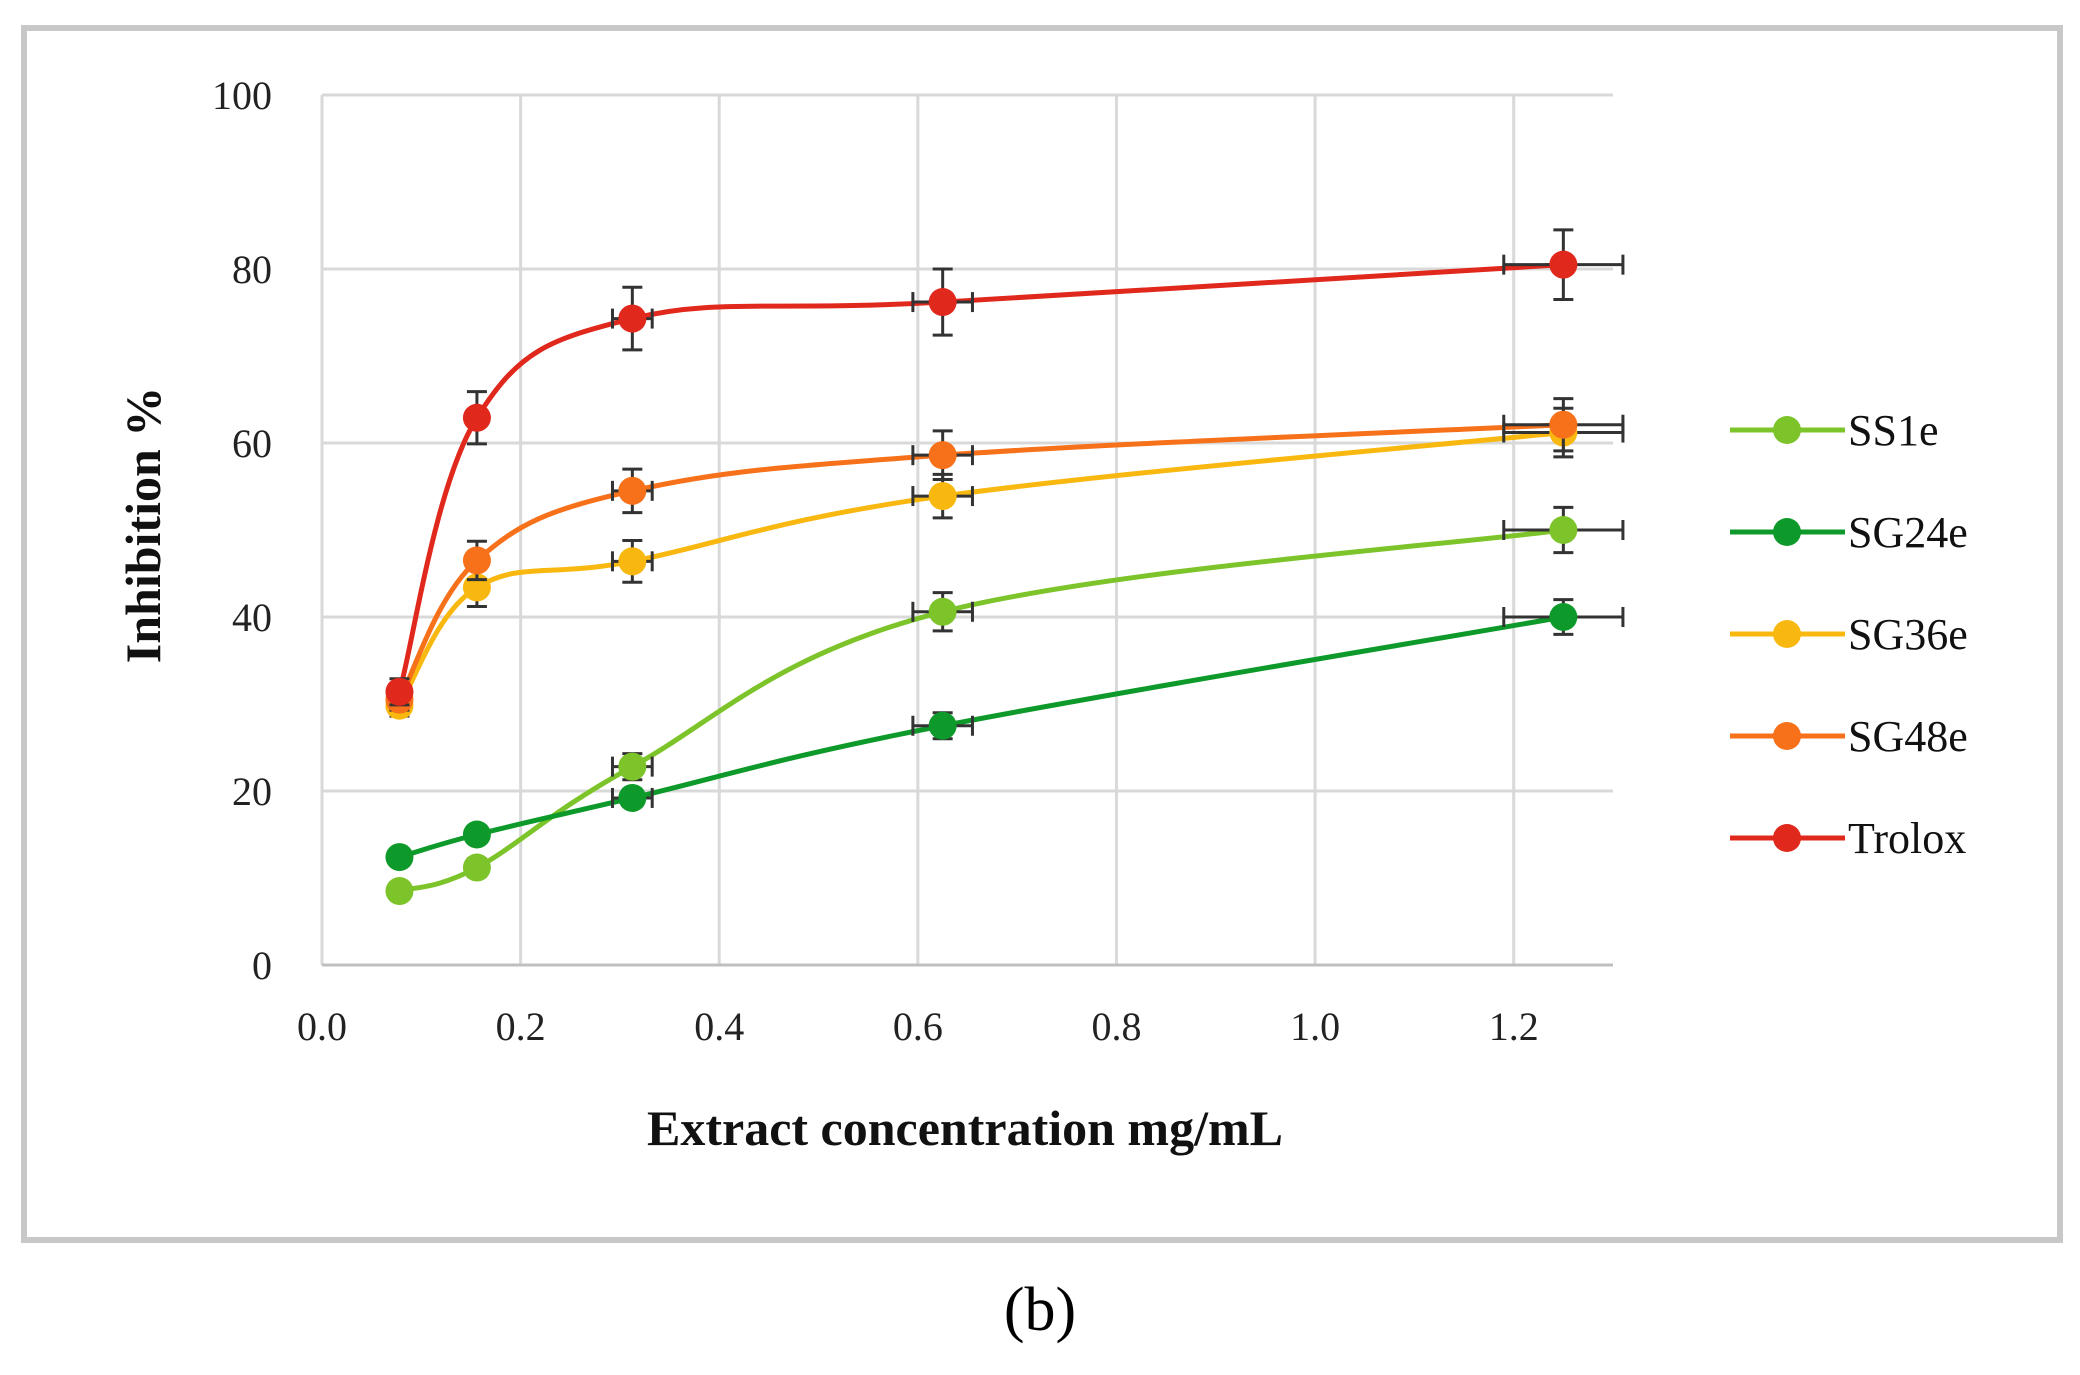 This screenshot has width=2080, height=1375. I want to click on legend-label: SS1e, so click(1893, 430).